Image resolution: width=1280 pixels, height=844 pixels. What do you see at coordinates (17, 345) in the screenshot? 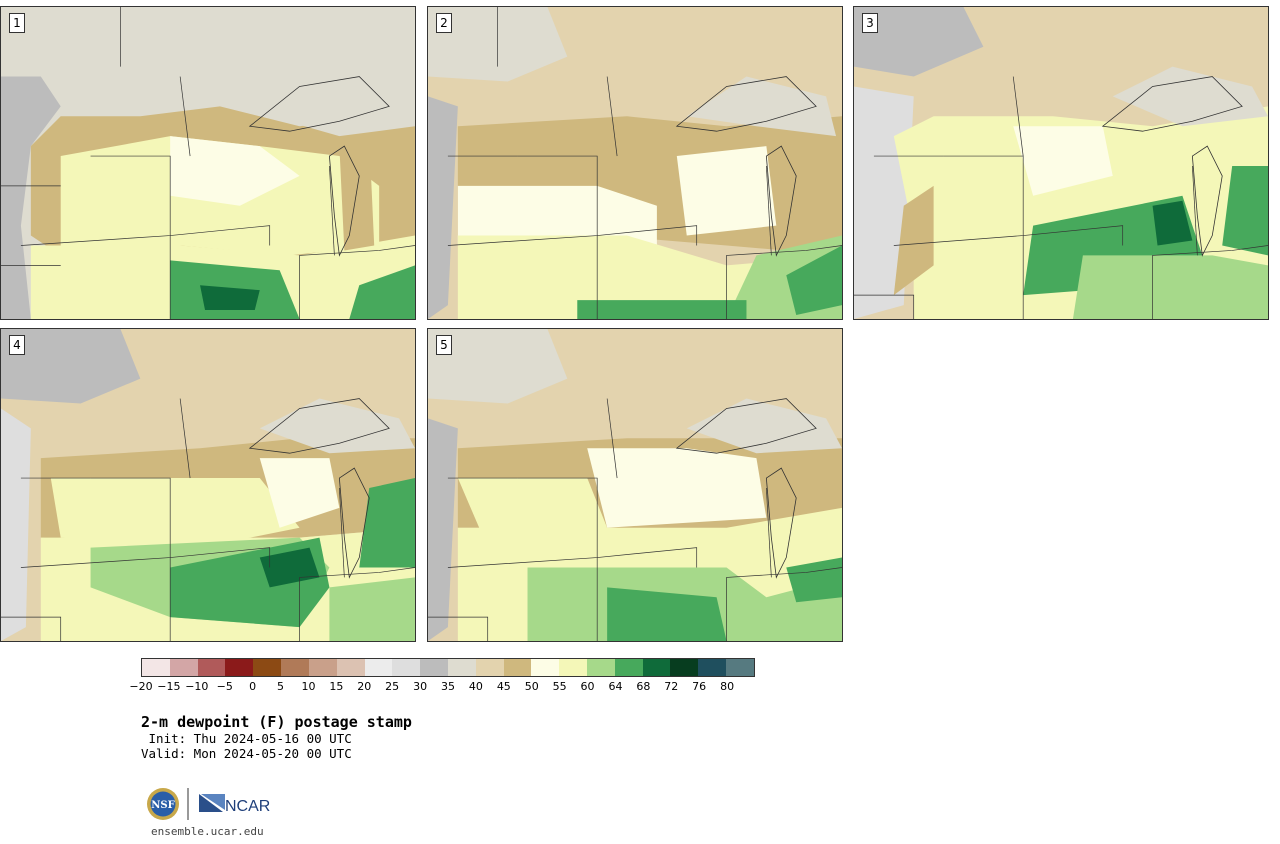
I see `member-number-label: 4` at bounding box center [17, 345].